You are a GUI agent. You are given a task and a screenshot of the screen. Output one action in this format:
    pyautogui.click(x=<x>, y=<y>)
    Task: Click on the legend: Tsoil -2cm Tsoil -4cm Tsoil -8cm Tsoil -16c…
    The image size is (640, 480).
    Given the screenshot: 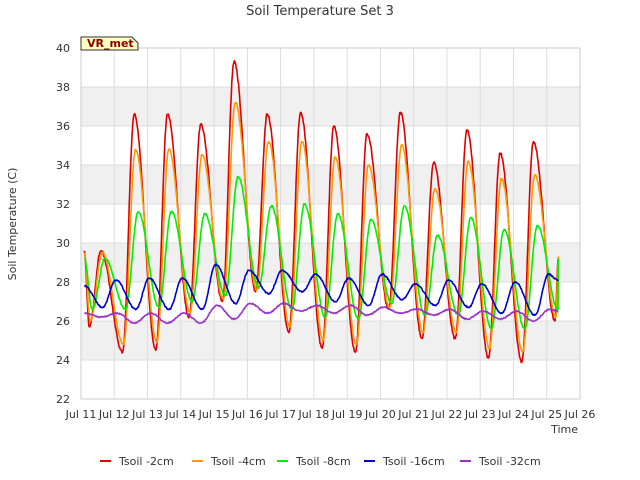 What is the action you would take?
    pyautogui.click(x=320, y=461)
    